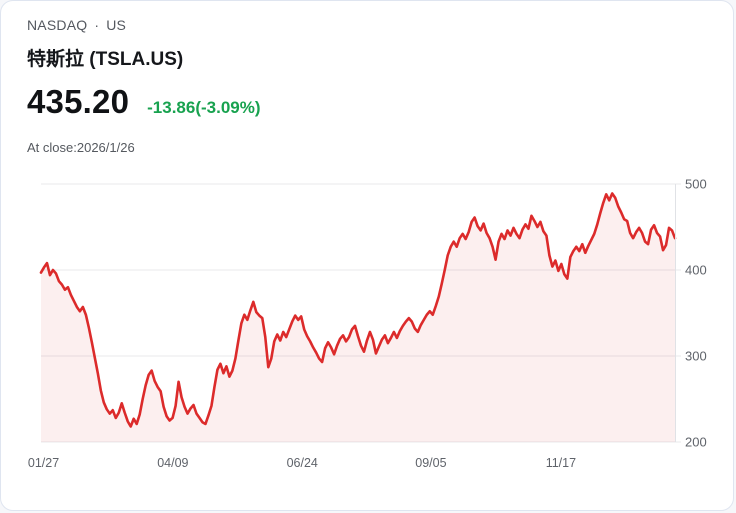 This screenshot has height=513, width=736. What do you see at coordinates (78, 101) in the screenshot?
I see `last-price: 435.20` at bounding box center [78, 101].